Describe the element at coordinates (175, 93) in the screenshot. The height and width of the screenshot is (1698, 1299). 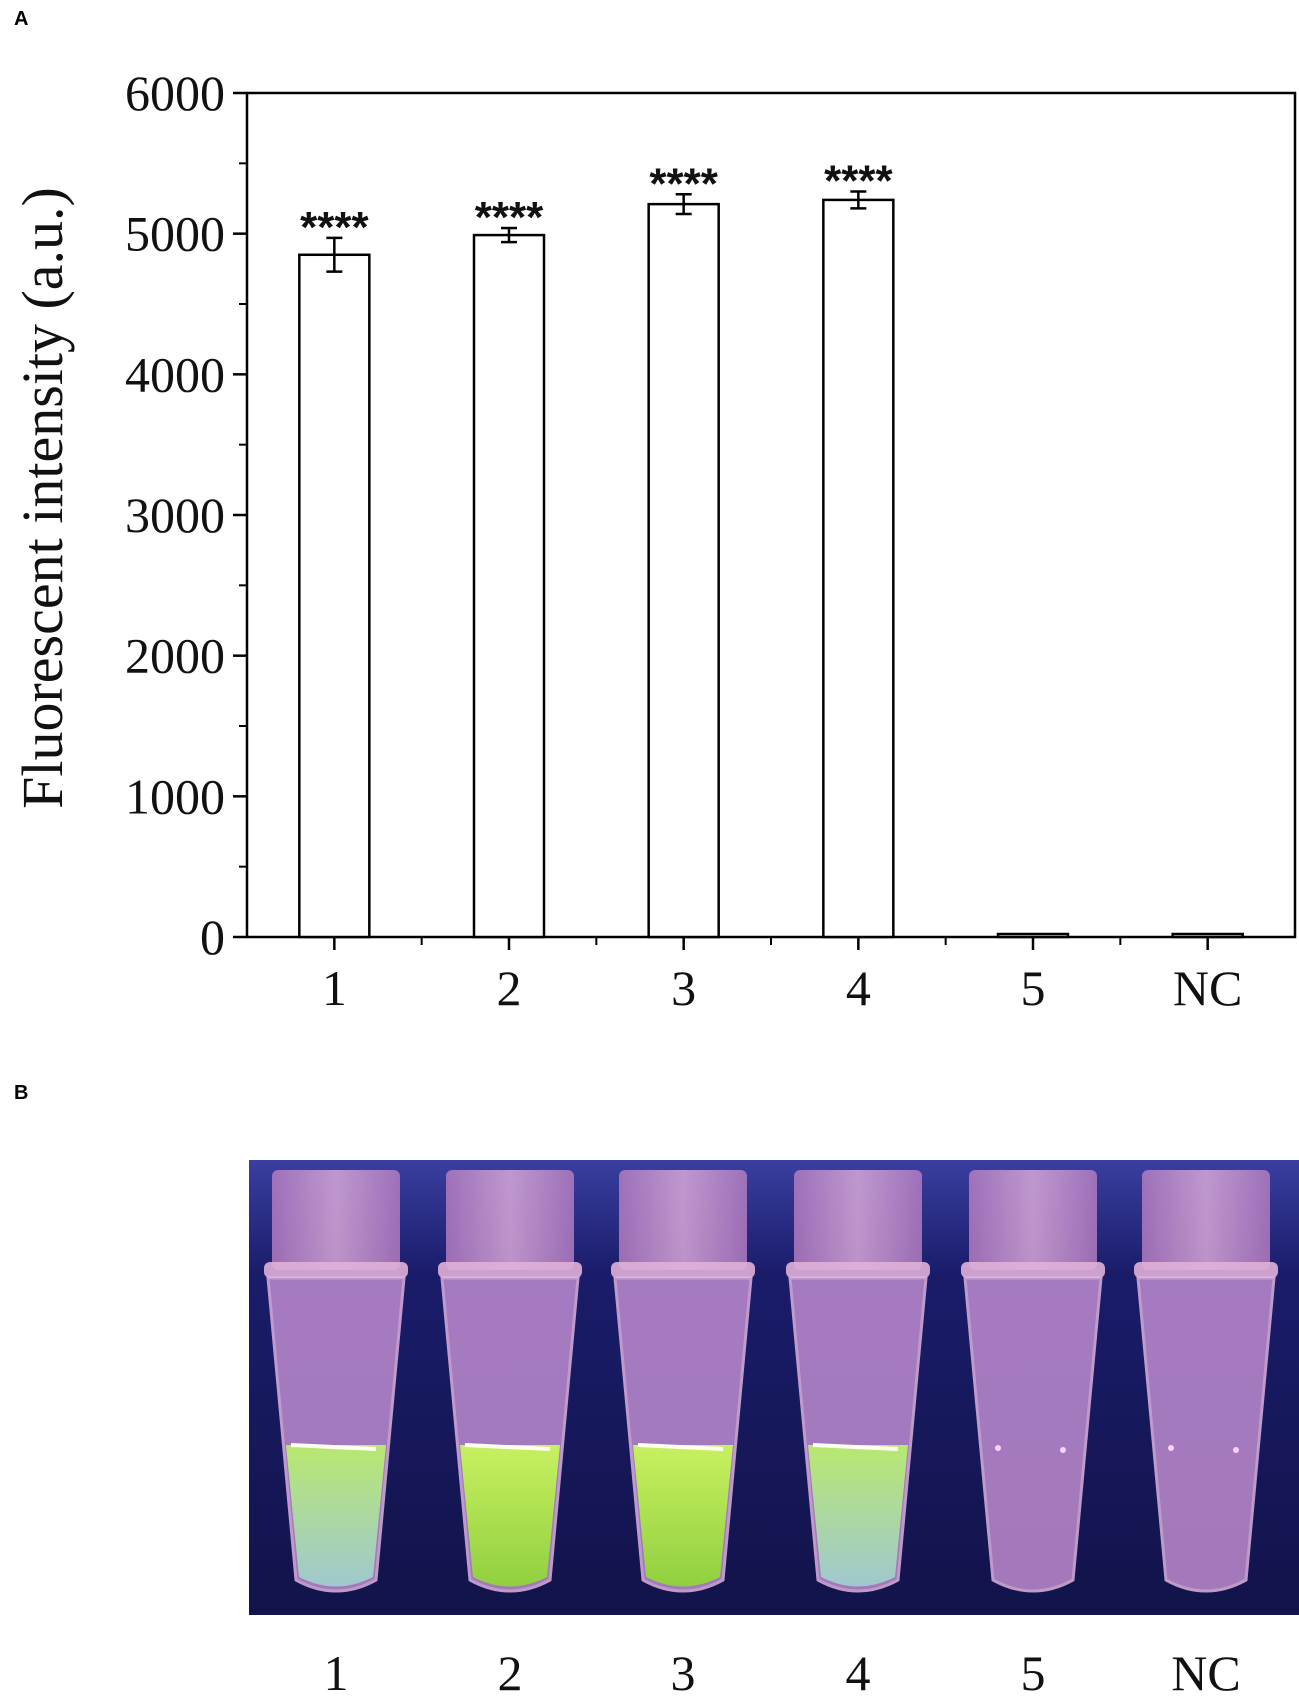
I see `y-tick-label: 6000` at that location.